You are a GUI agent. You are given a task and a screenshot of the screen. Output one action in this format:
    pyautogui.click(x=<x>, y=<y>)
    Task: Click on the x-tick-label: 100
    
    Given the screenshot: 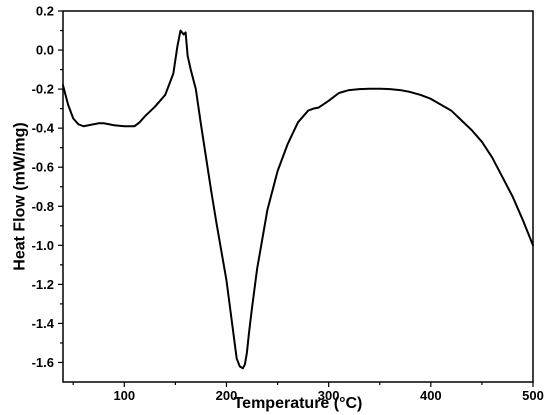 What is the action you would take?
    pyautogui.click(x=124, y=395)
    